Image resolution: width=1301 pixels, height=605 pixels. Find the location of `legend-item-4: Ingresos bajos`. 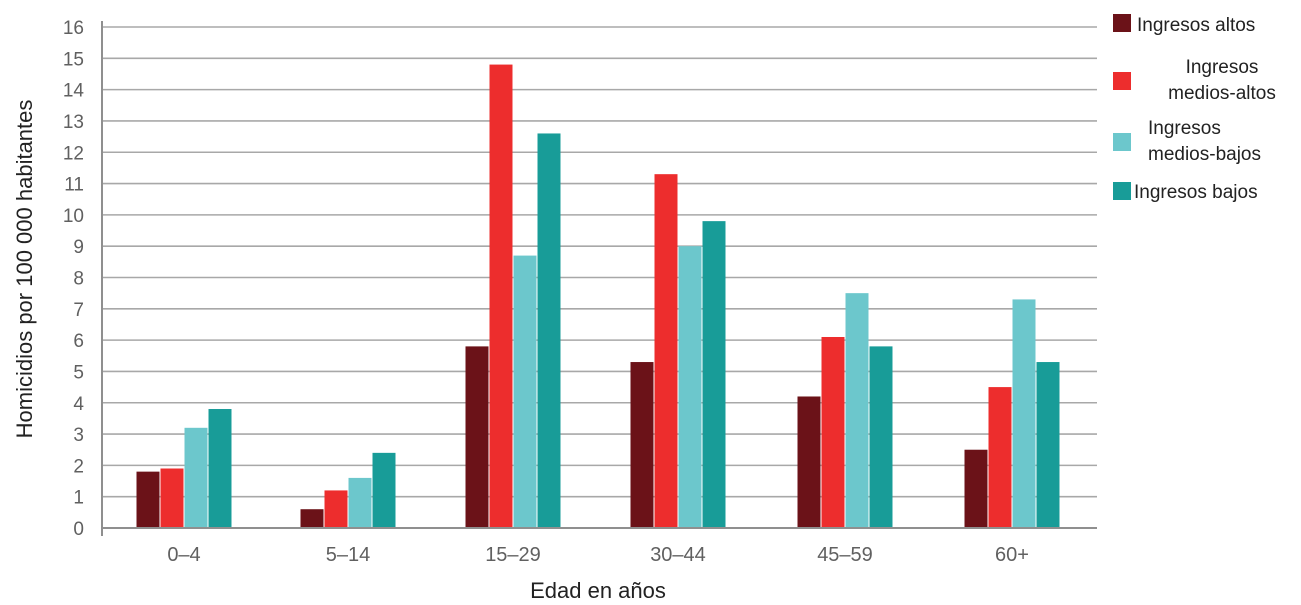

legend-item-4: Ingresos bajos is located at coordinates (1185, 192).